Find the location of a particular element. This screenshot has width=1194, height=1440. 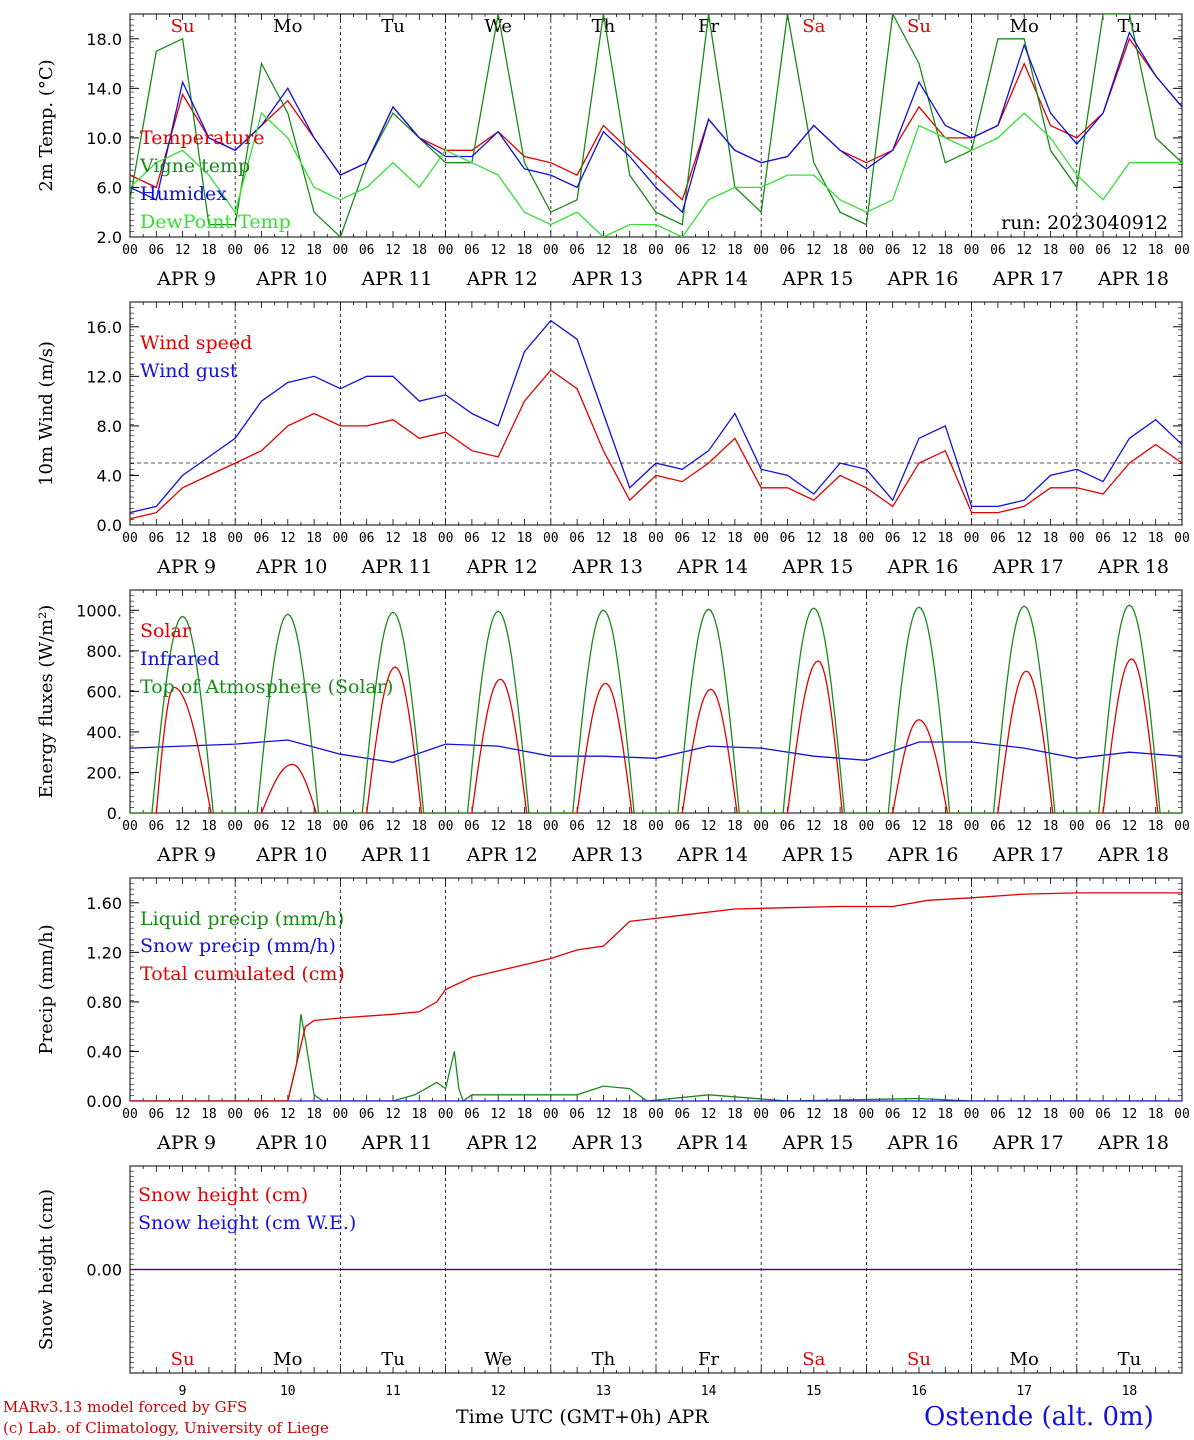

x-date-label: APR 9 is located at coordinates (186, 567).